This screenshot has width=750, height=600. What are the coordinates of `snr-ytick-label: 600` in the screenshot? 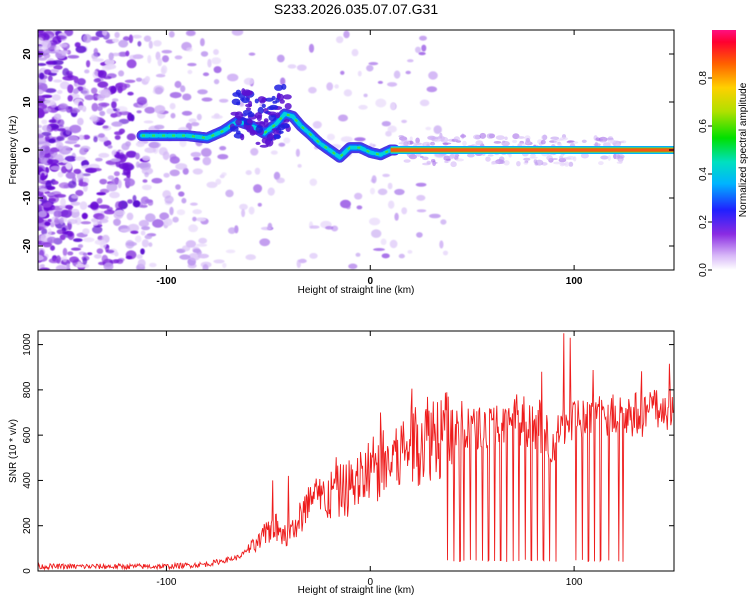 It's located at (27, 434).